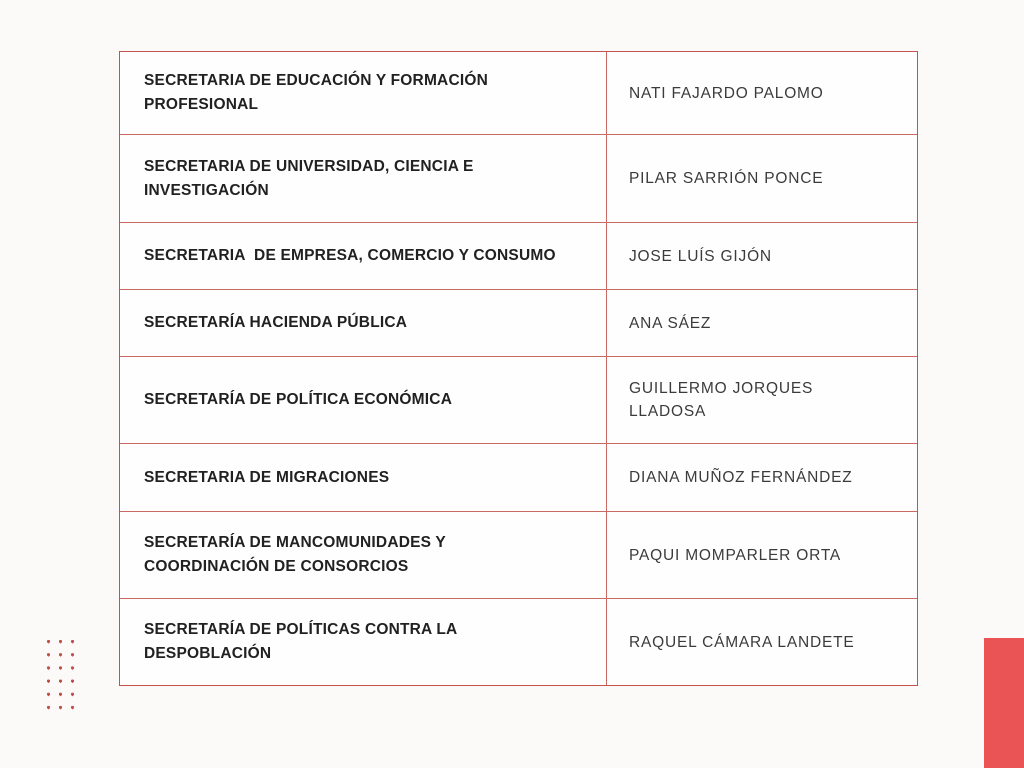  Describe the element at coordinates (1004, 703) in the screenshot. I see `decorative-red-rectangle` at that location.